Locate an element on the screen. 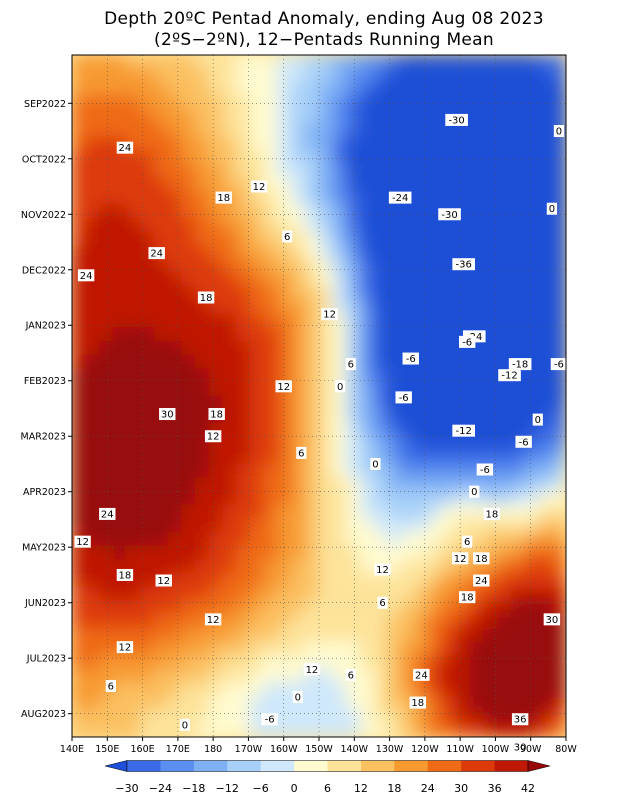  colorbar-tick-label: 6 is located at coordinates (327, 788).